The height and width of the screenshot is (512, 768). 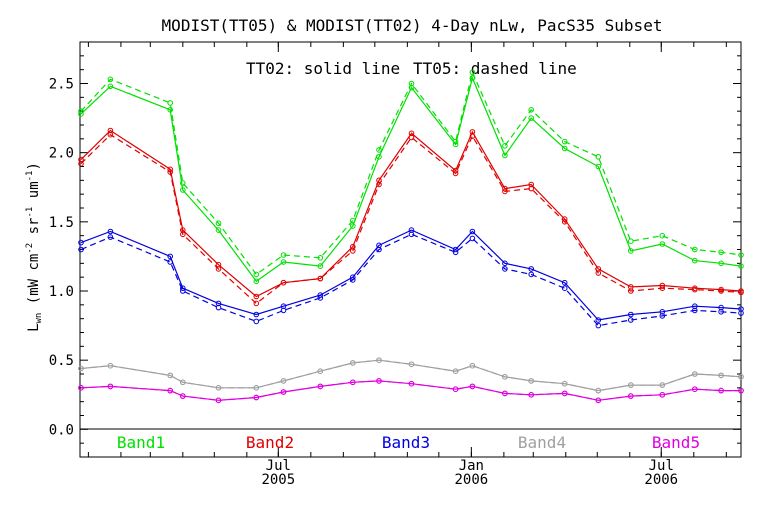 What do you see at coordinates (61, 361) in the screenshot?
I see `y-tick-label: 0.5` at bounding box center [61, 361].